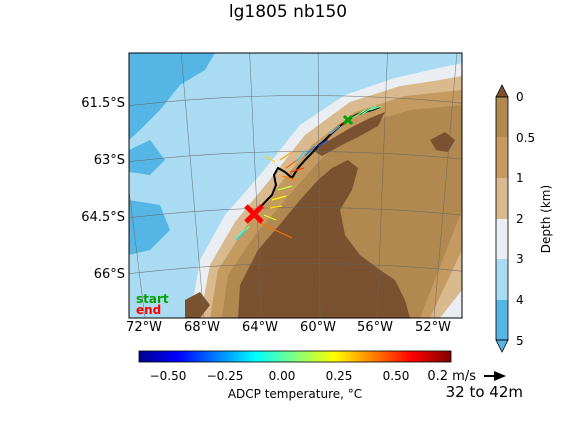  I want to click on ocean-abyssal-south, so click(149, 227).